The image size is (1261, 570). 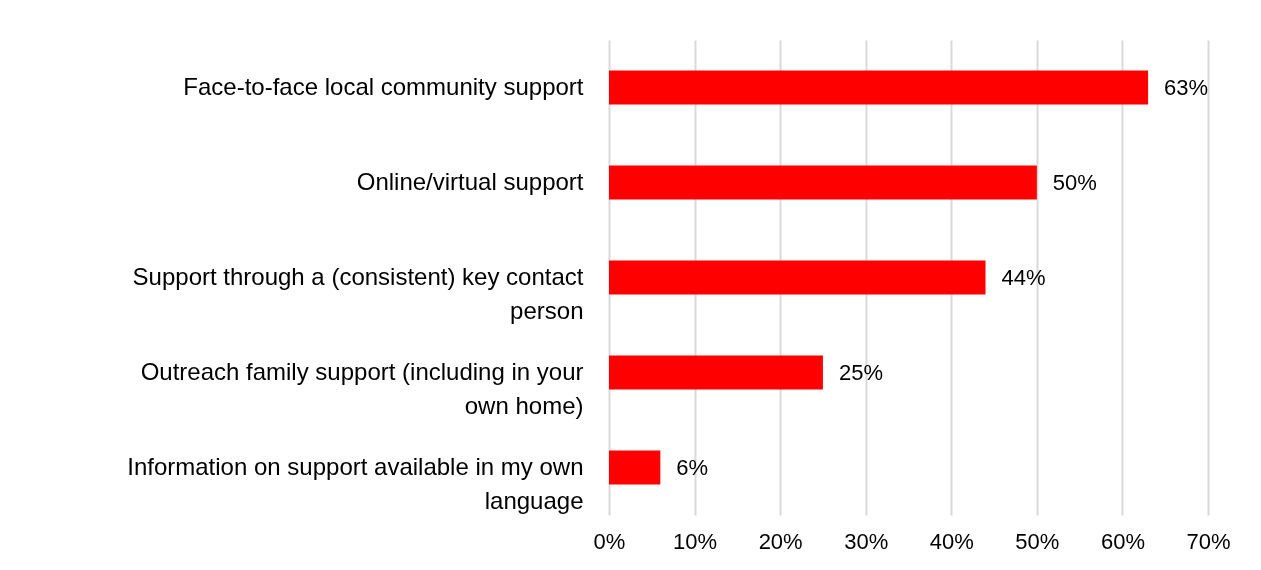 I want to click on x-tick-label: 50%, so click(x=1037, y=541).